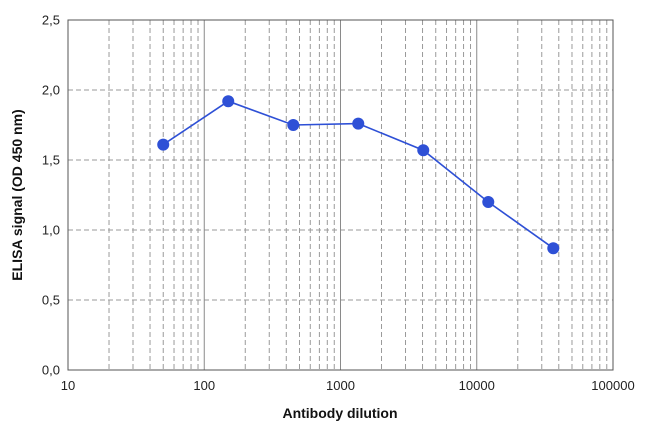 This screenshot has width=646, height=433. What do you see at coordinates (477, 385) in the screenshot?
I see `x-tick-label: 10000` at bounding box center [477, 385].